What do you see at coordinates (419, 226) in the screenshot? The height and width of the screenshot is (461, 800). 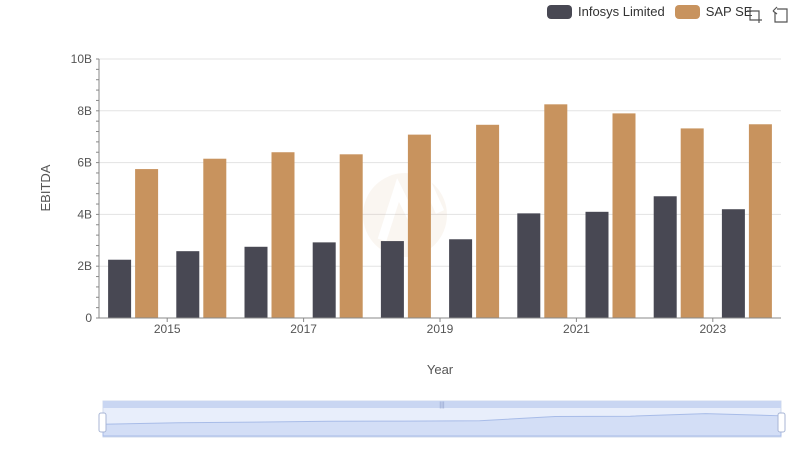 I see `bar-sap-2018` at bounding box center [419, 226].